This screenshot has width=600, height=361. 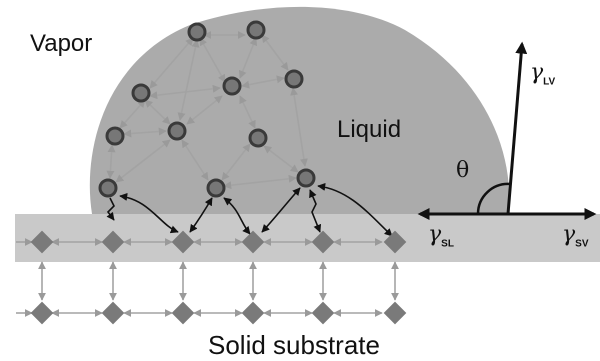 I want to click on tension-vectors, so click(x=507, y=130).